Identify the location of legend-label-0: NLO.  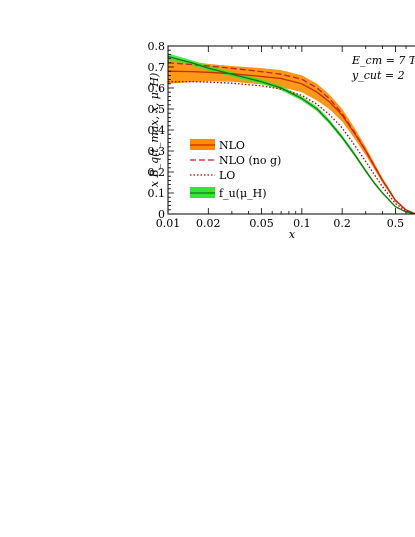
(232, 145).